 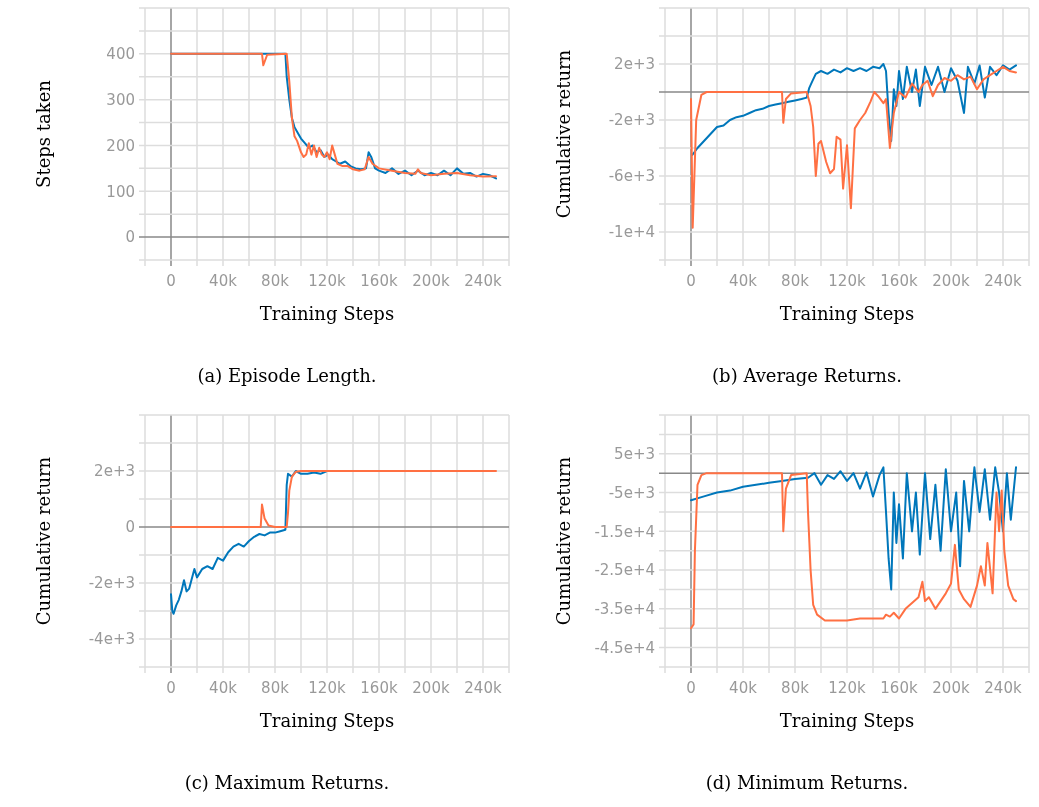 What do you see at coordinates (624, 609) in the screenshot?
I see `y-tick-label: -3.5e+4` at bounding box center [624, 609].